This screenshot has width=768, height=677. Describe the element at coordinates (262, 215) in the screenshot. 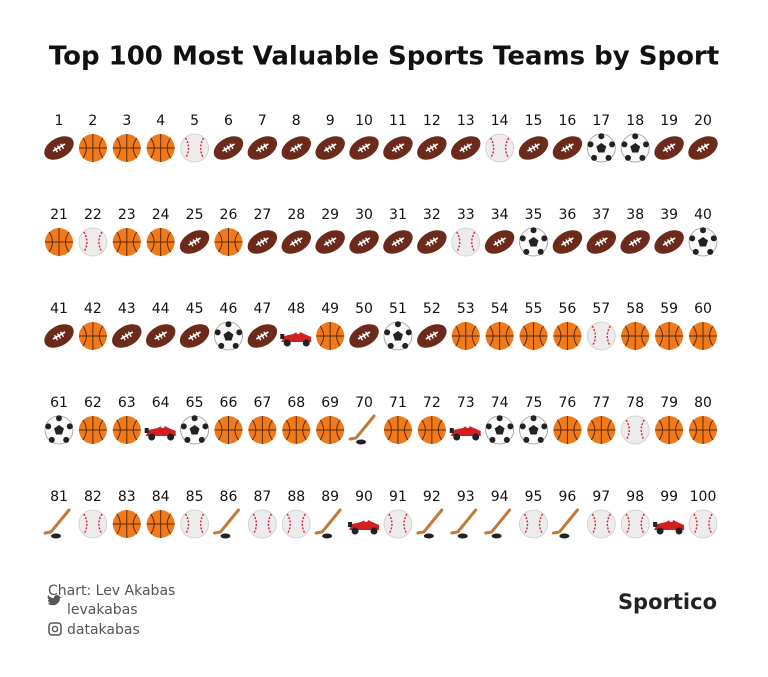

I see `rank-label: 27` at that location.